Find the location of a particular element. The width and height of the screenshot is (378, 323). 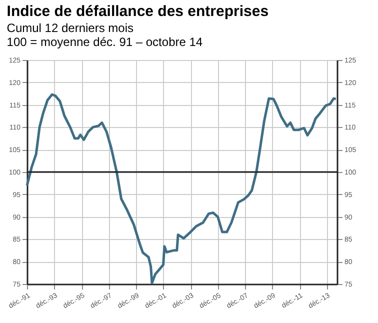

chart-title: Indice de défaillance des entreprises is located at coordinates (137, 11).